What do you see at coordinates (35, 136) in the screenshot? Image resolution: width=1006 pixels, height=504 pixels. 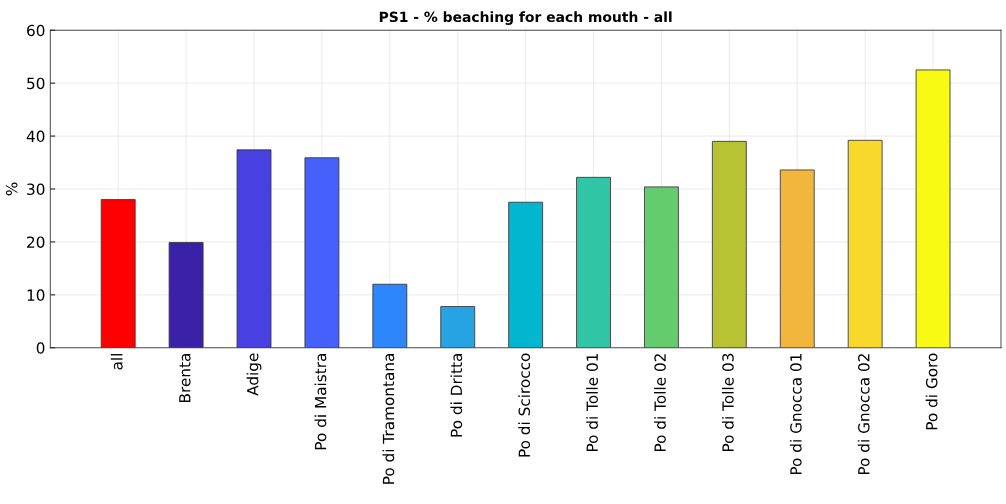 I see `y-tick-label: 40` at bounding box center [35, 136].